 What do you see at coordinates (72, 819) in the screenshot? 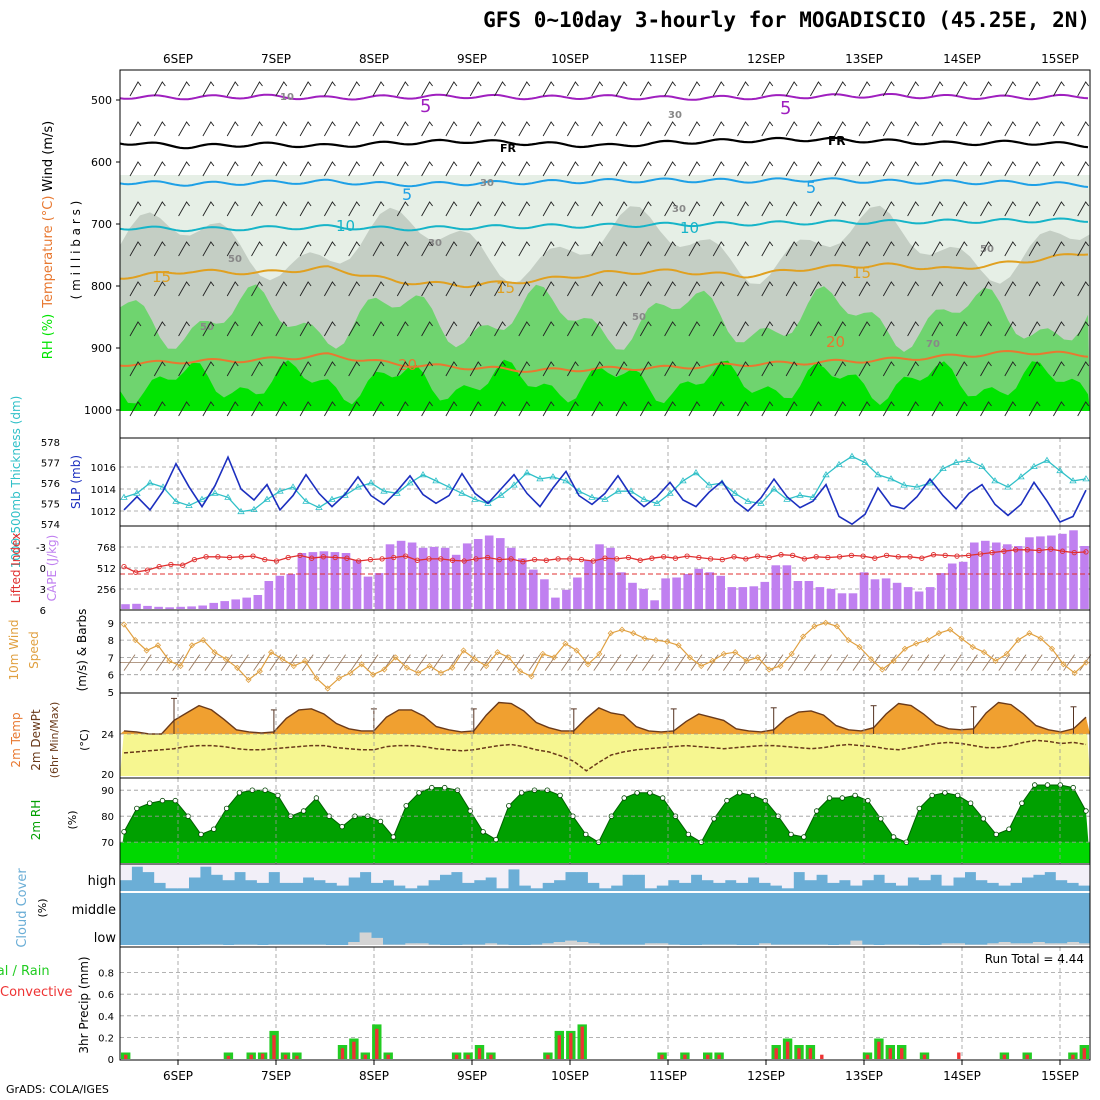
I see `rh2m-ylabel-units: (%)` at bounding box center [72, 819].